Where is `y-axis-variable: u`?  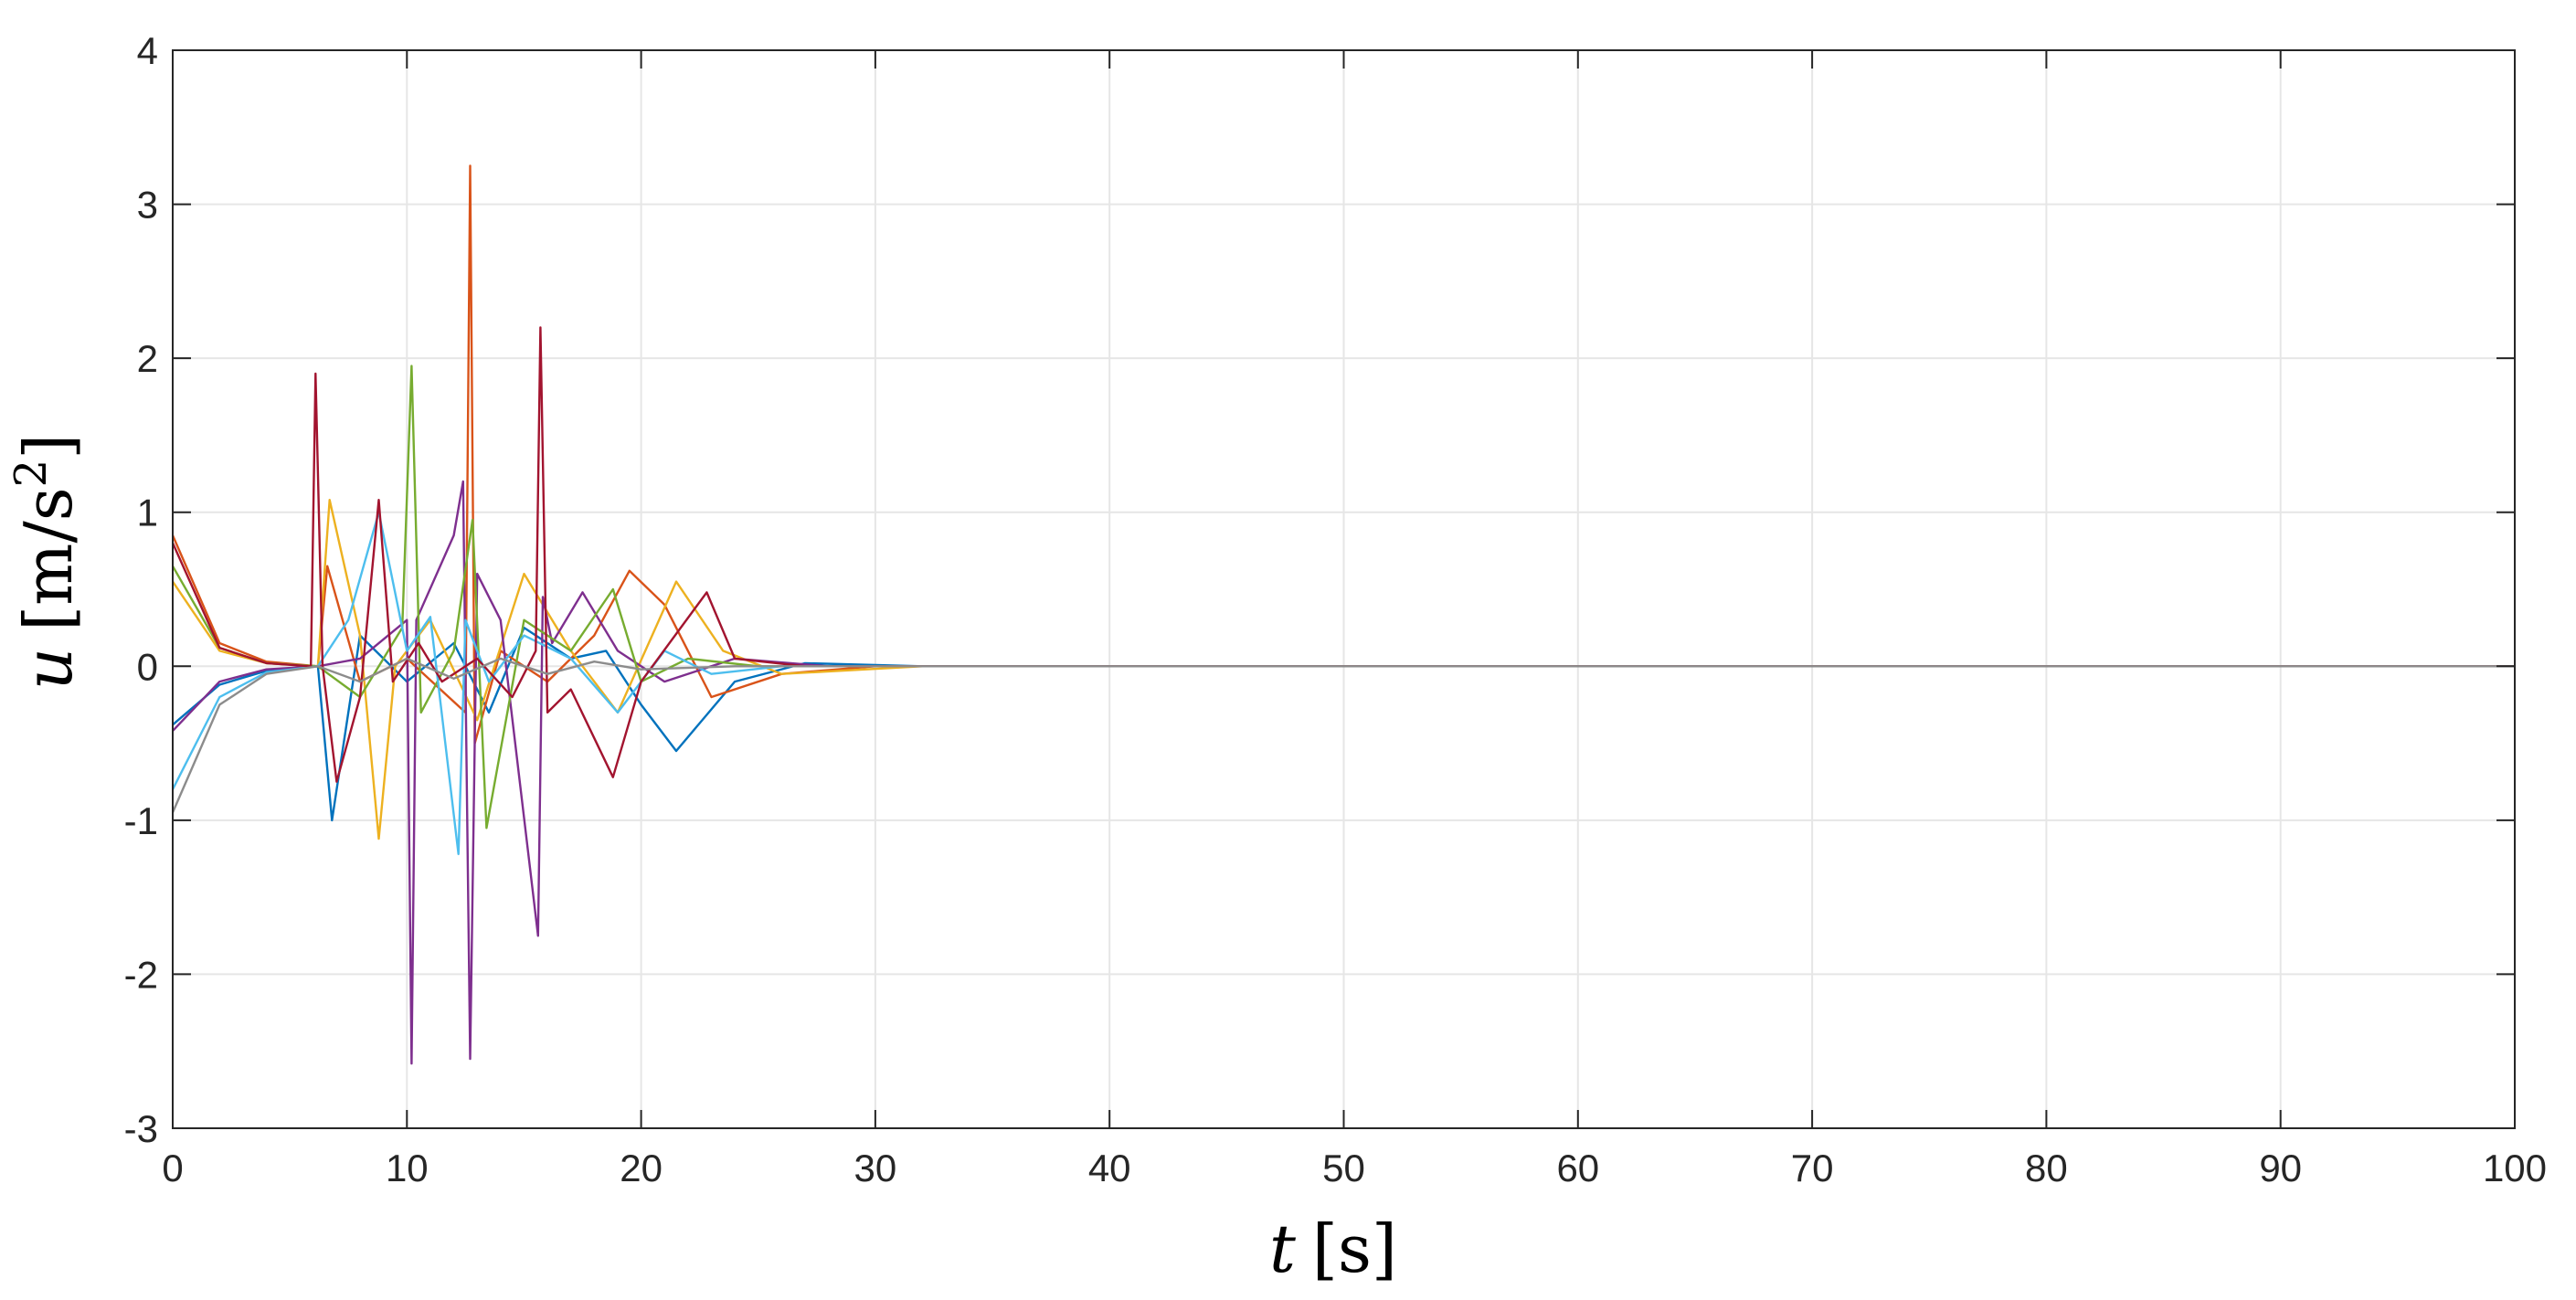
y-axis-variable: u is located at coordinates (48, 669).